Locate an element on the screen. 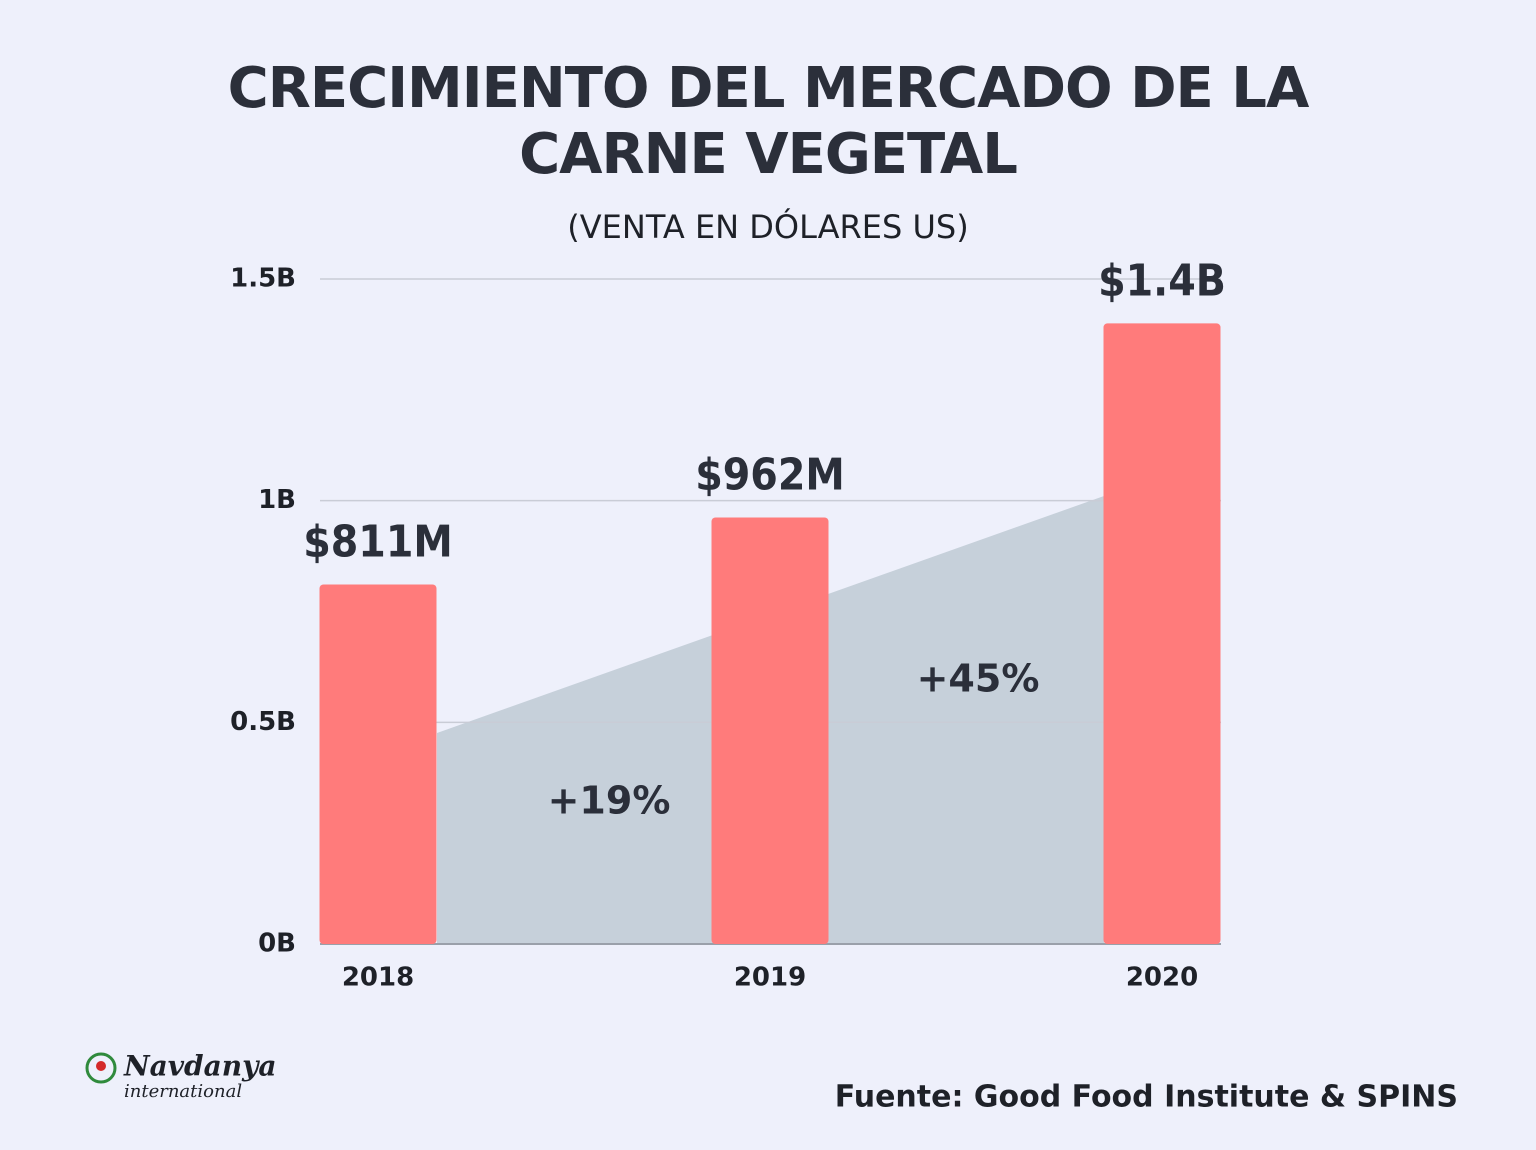  x-tick-label: 2020 is located at coordinates (1162, 978).